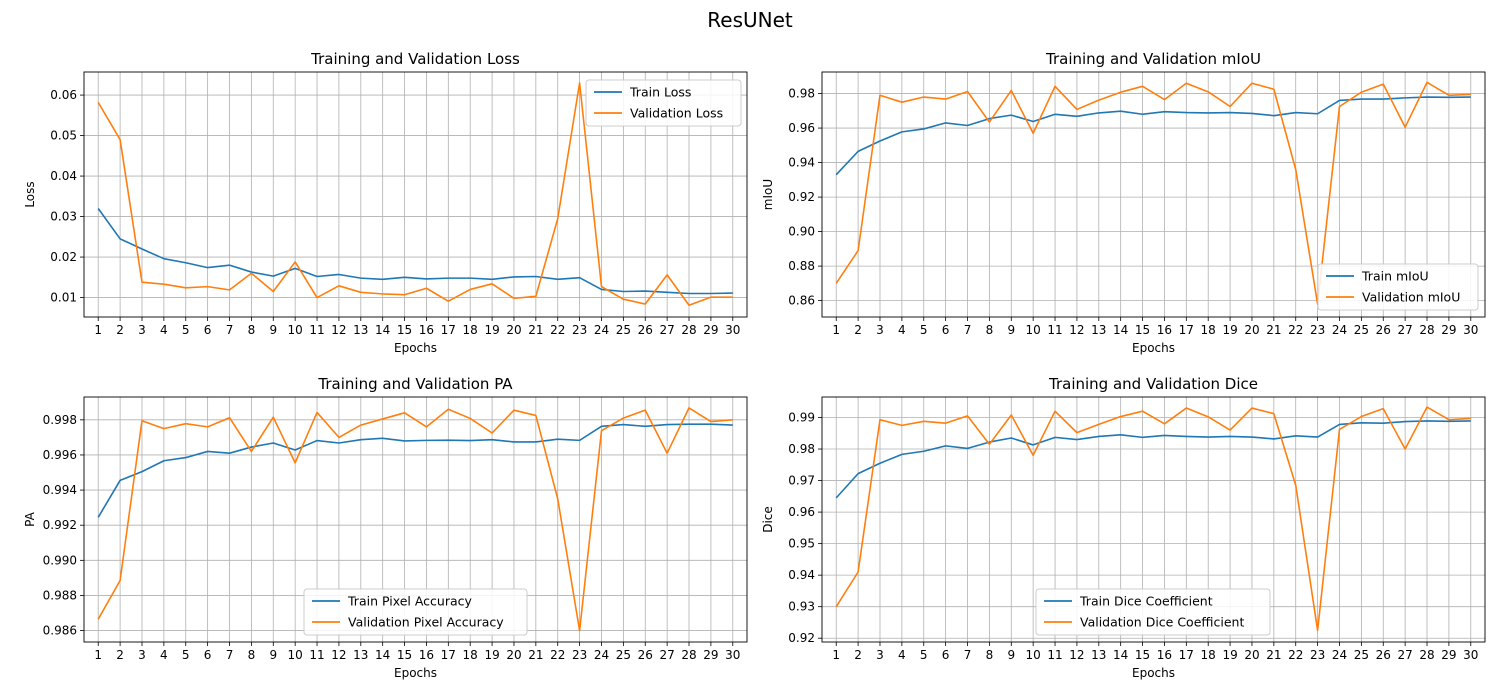 The height and width of the screenshot is (700, 1500). I want to click on y-tick-label: 0.01, so click(63, 298).